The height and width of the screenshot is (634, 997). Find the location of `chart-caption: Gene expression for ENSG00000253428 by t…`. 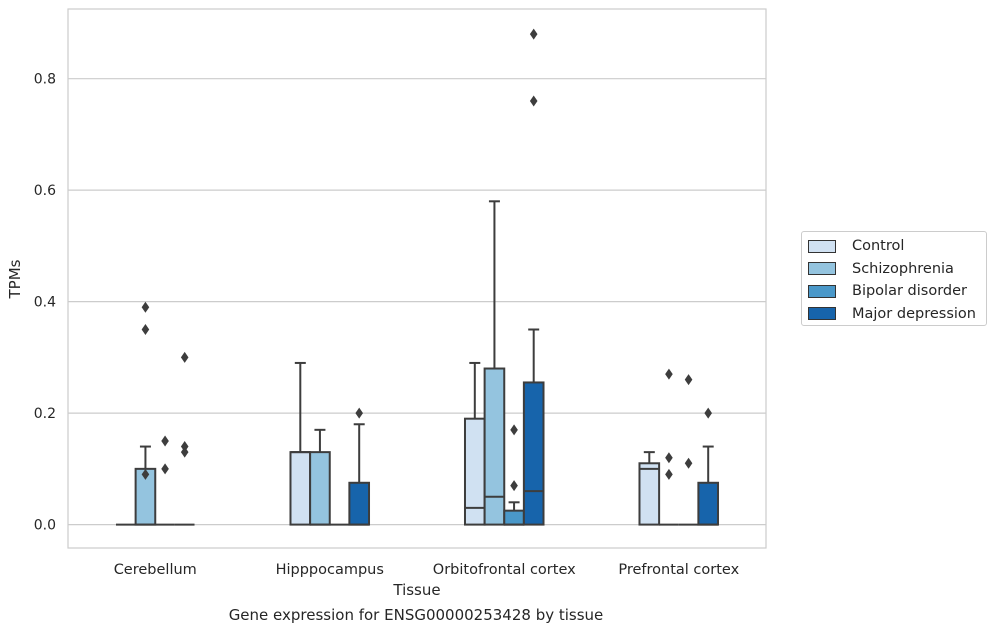

chart-caption: Gene expression for ENSG00000253428 by t… is located at coordinates (416, 615).